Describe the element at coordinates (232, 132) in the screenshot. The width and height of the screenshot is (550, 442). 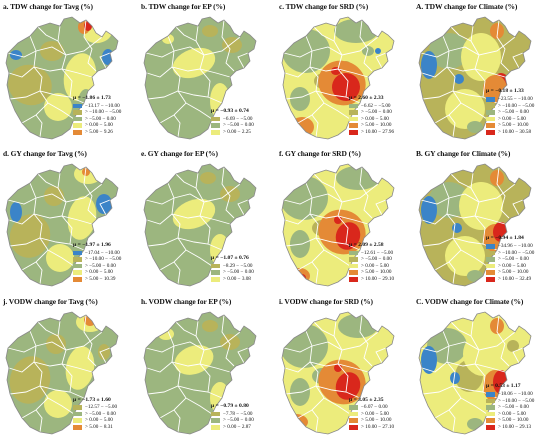
I see `legend-entry: > 0.00 − 2.25` at that location.